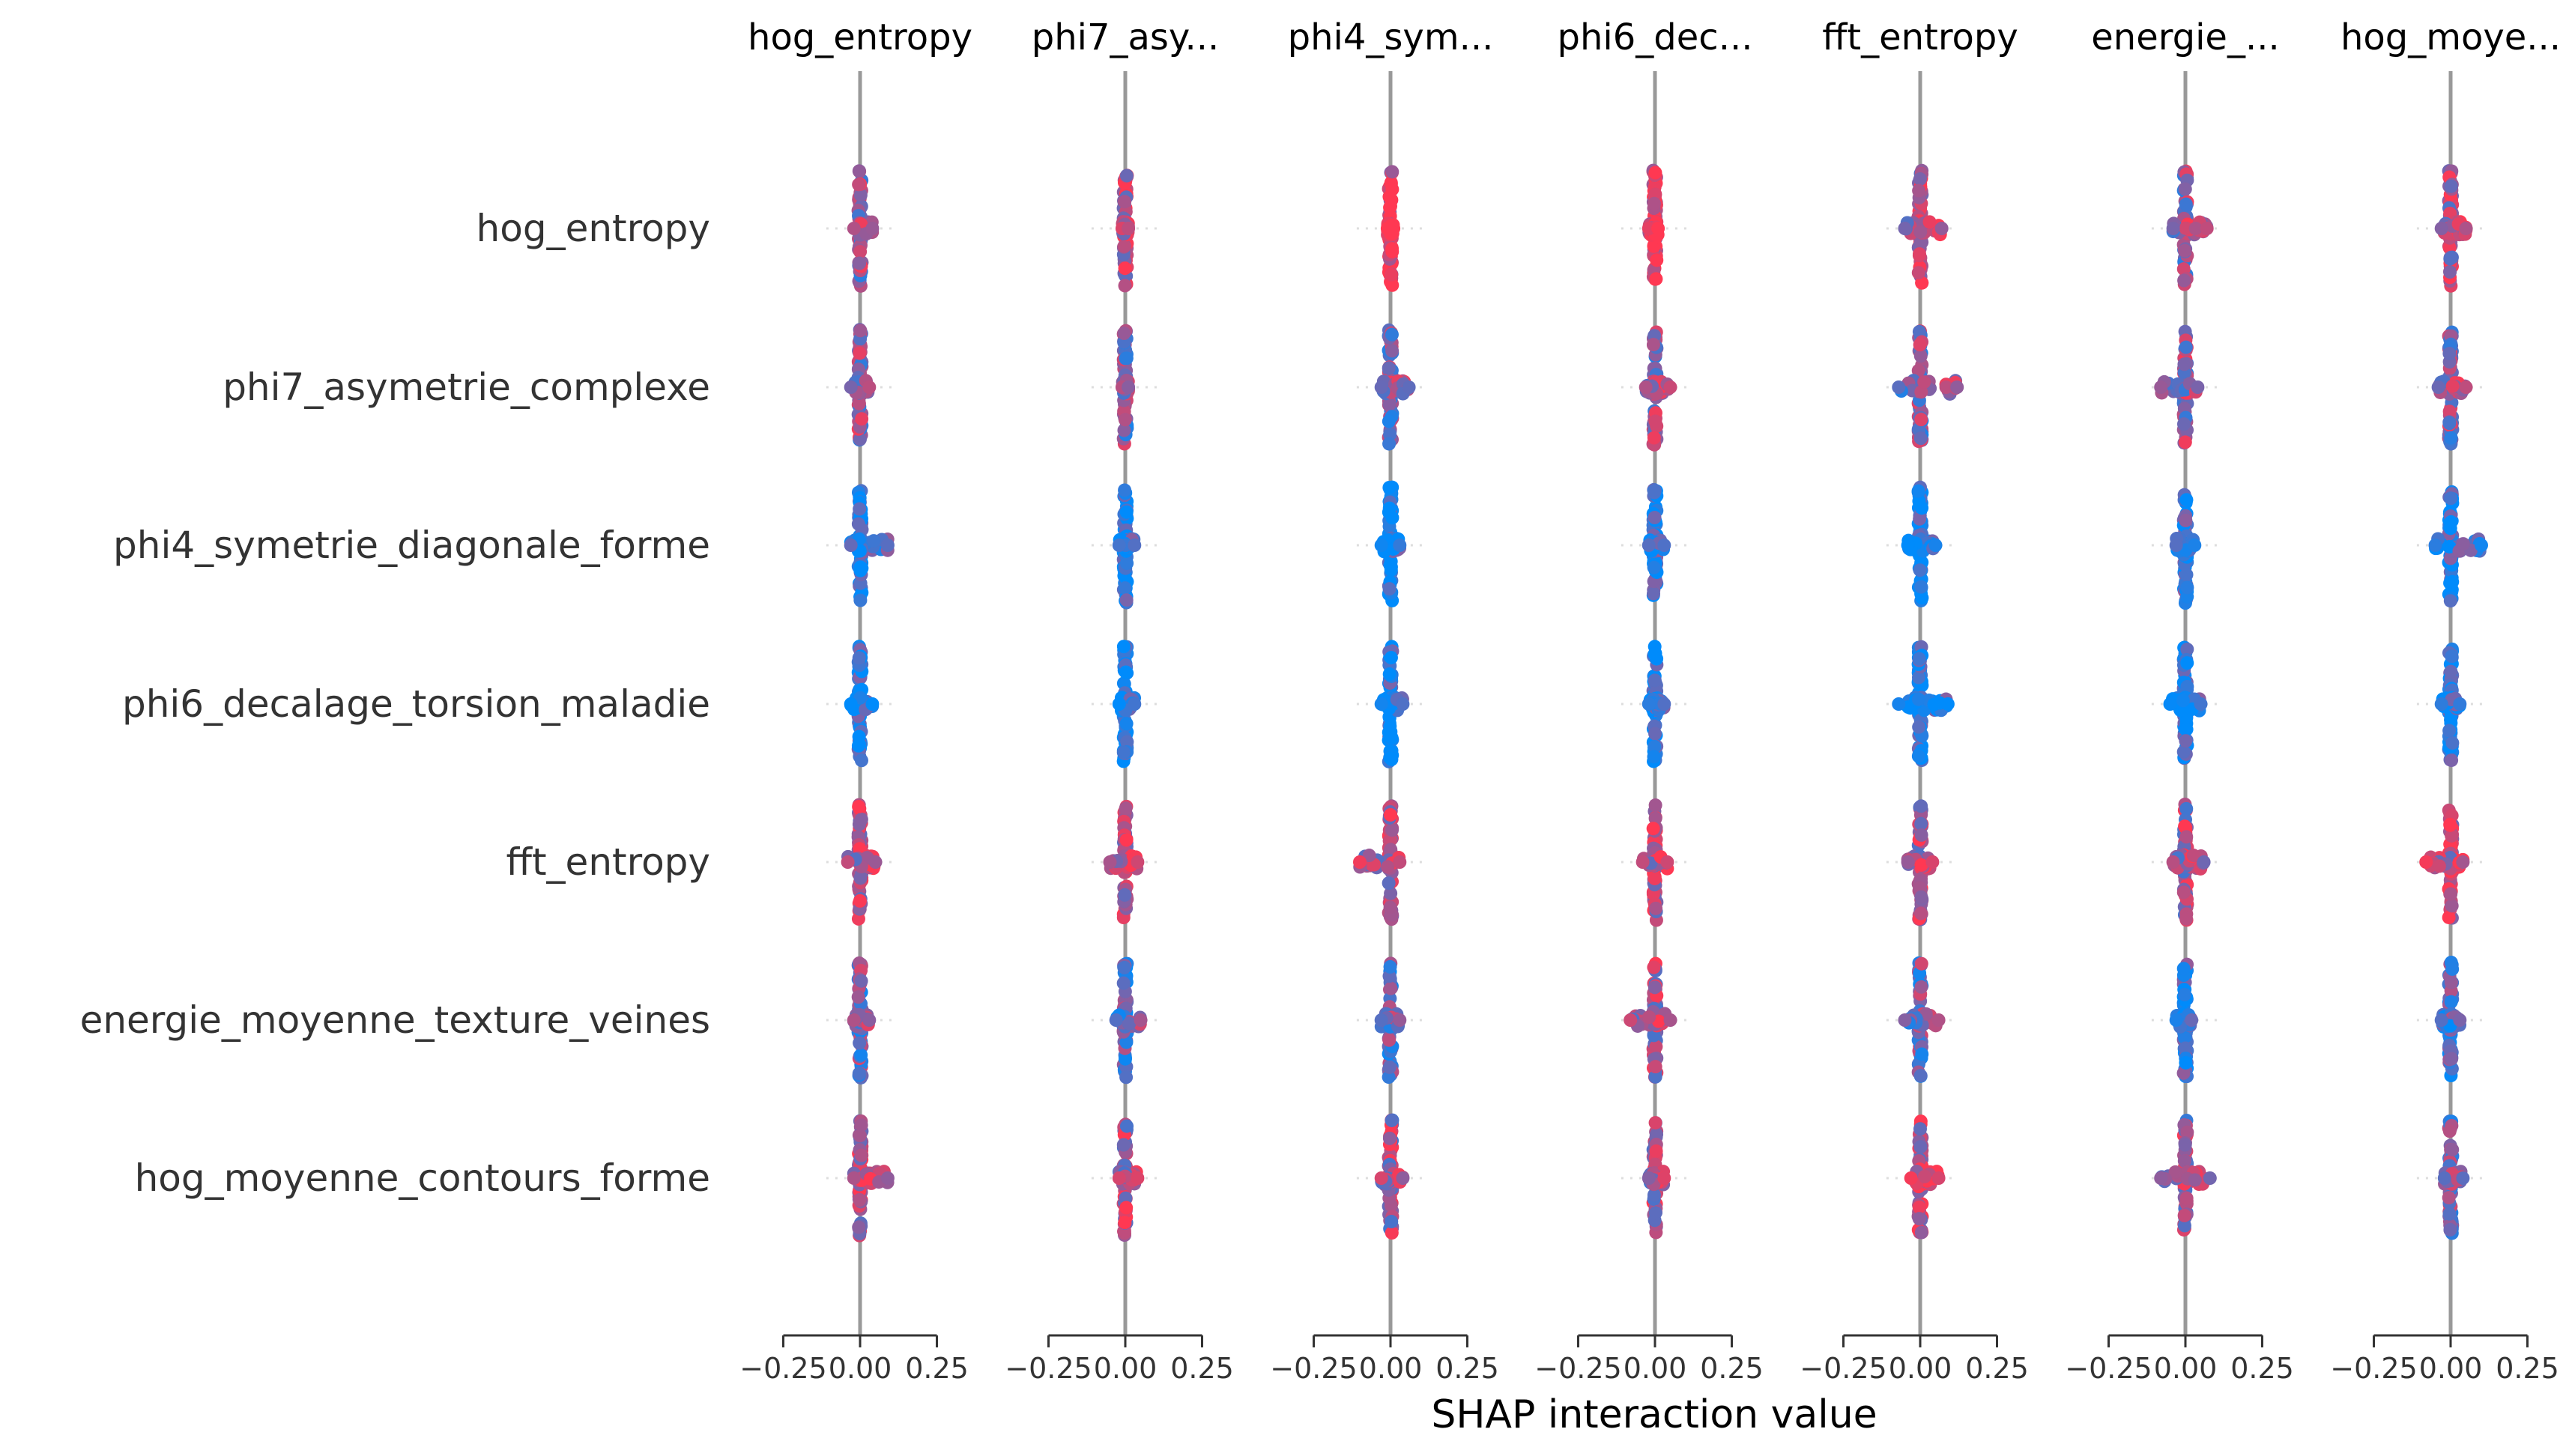  What do you see at coordinates (466, 387) in the screenshot?
I see `feature-label: phi7_asymetrie_complexe` at bounding box center [466, 387].